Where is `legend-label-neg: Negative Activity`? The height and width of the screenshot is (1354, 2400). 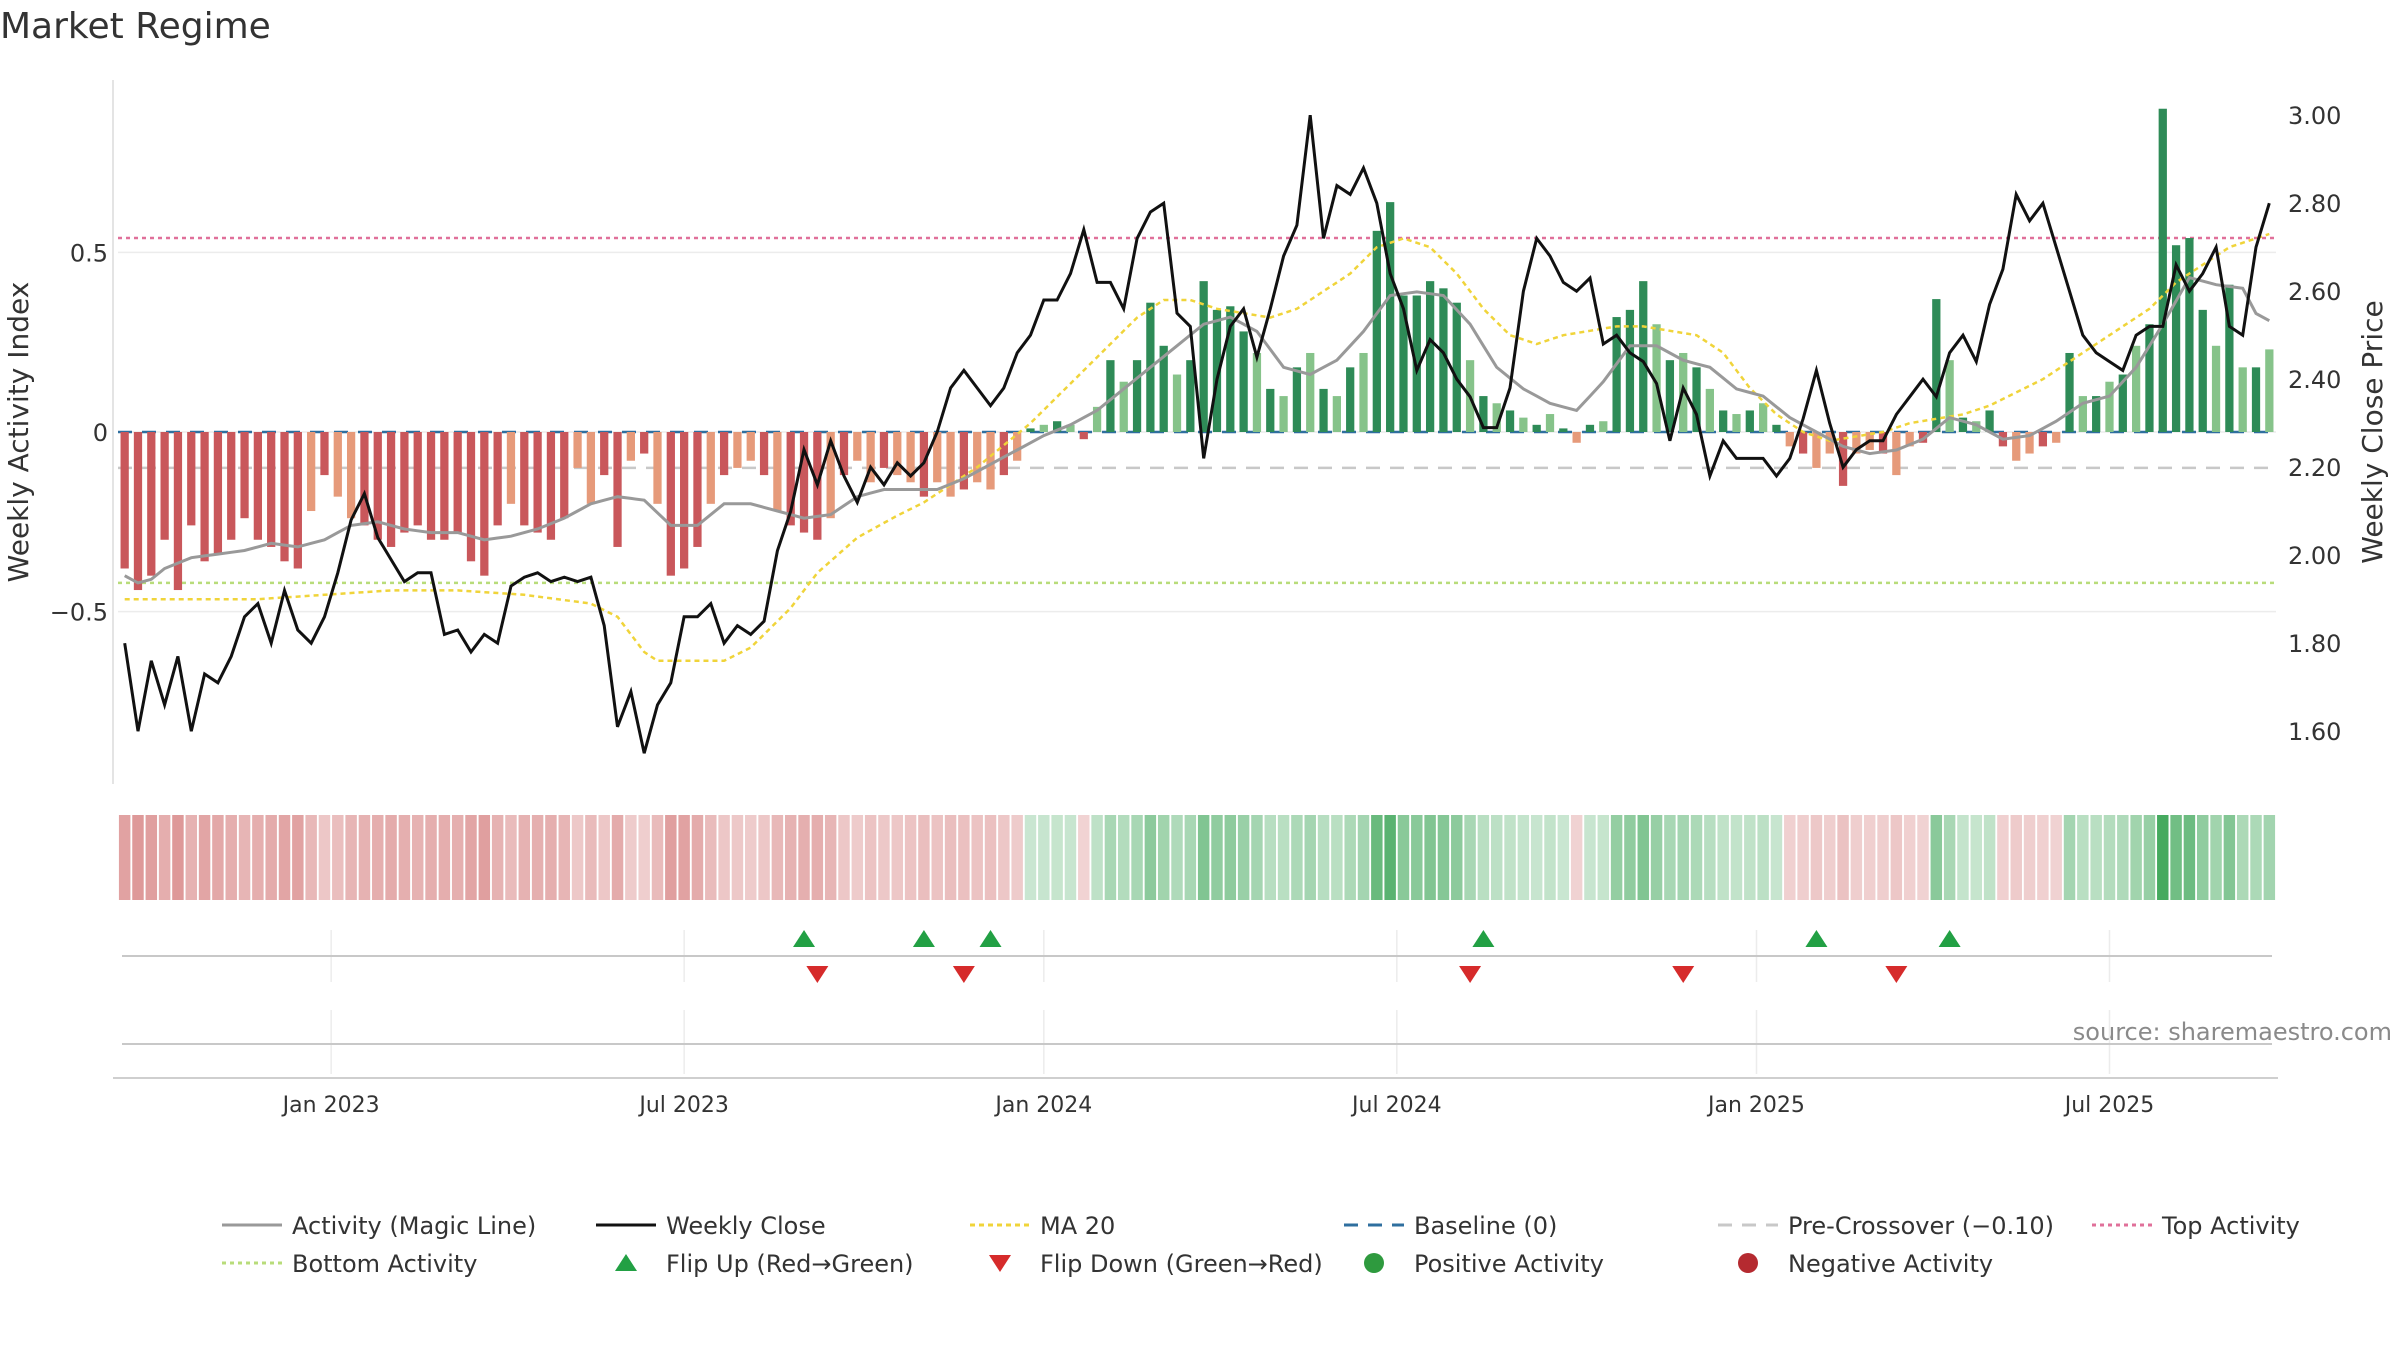 legend-label-neg: Negative Activity is located at coordinates (1890, 1264).